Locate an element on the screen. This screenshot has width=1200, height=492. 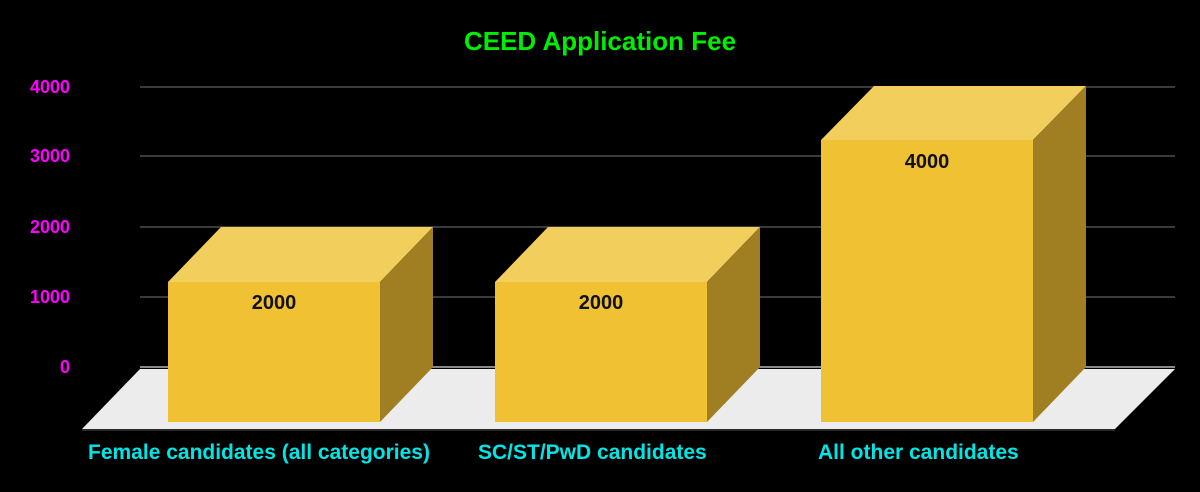
y-tick-1000: 1000 is located at coordinates (49, 297).